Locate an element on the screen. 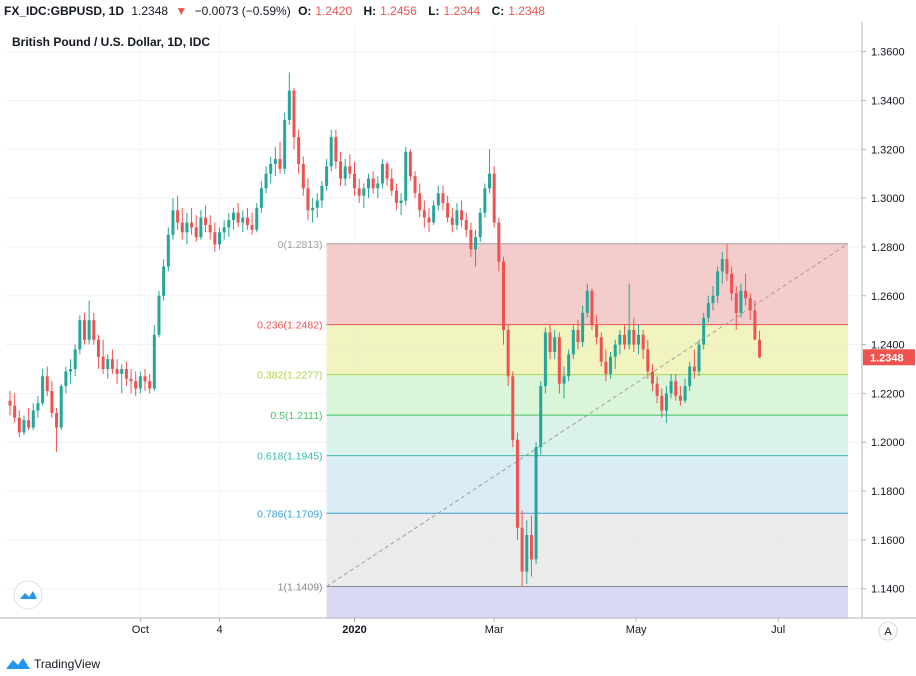  close-label: C: is located at coordinates (498, 11).